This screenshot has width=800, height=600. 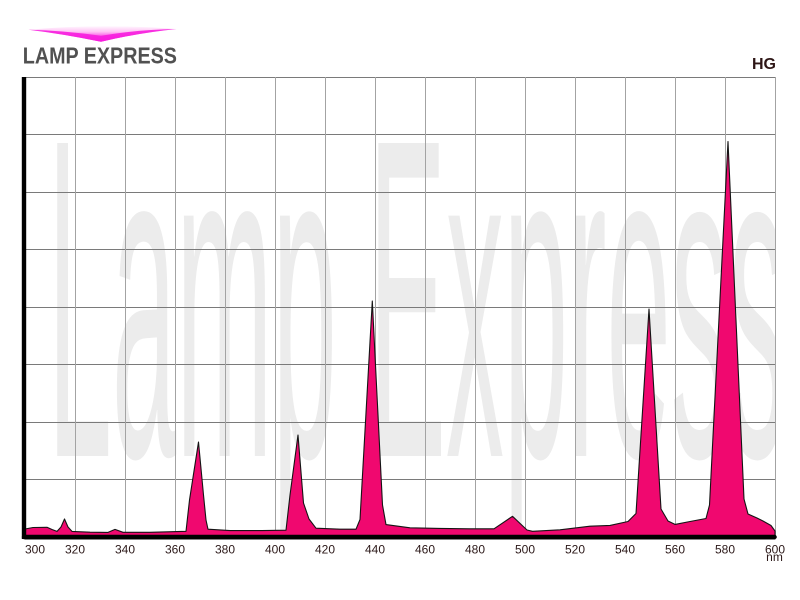 I want to click on svg-text: 380, so click(x=225, y=550).